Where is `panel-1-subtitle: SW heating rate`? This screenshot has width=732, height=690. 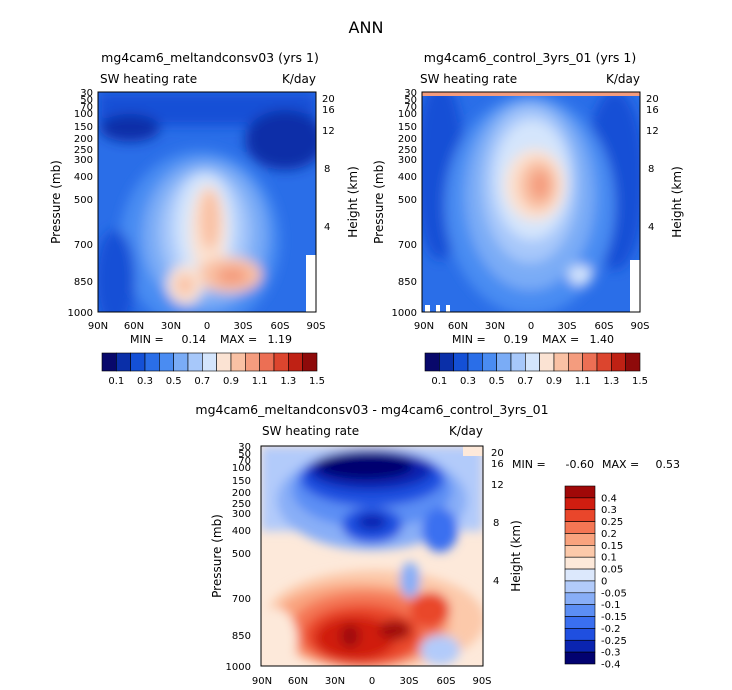
panel-1-subtitle: SW heating rate is located at coordinates (148, 79).